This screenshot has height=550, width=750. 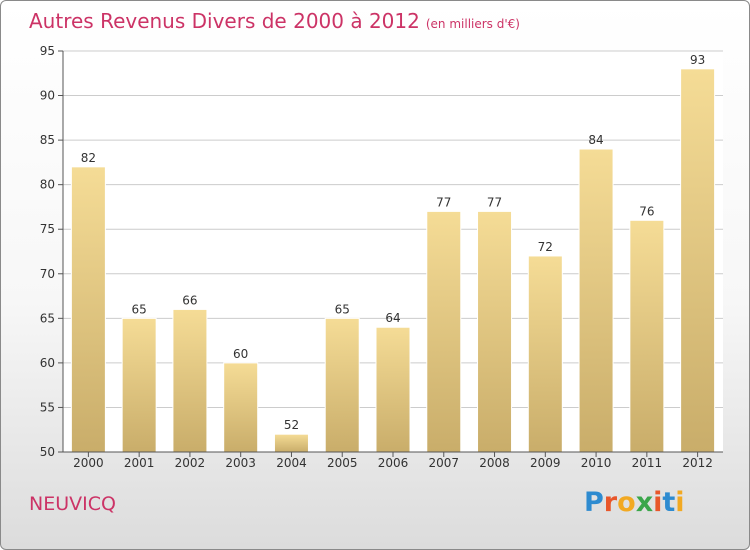 I want to click on bar-2010, so click(x=596, y=300).